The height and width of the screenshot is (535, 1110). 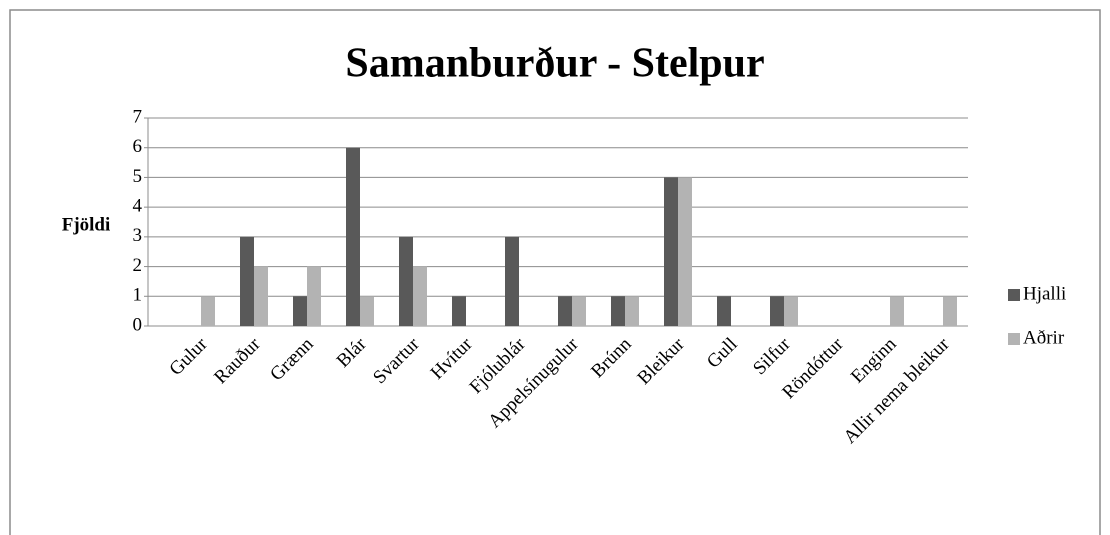 I want to click on y-tick-label: 5, so click(x=138, y=176).